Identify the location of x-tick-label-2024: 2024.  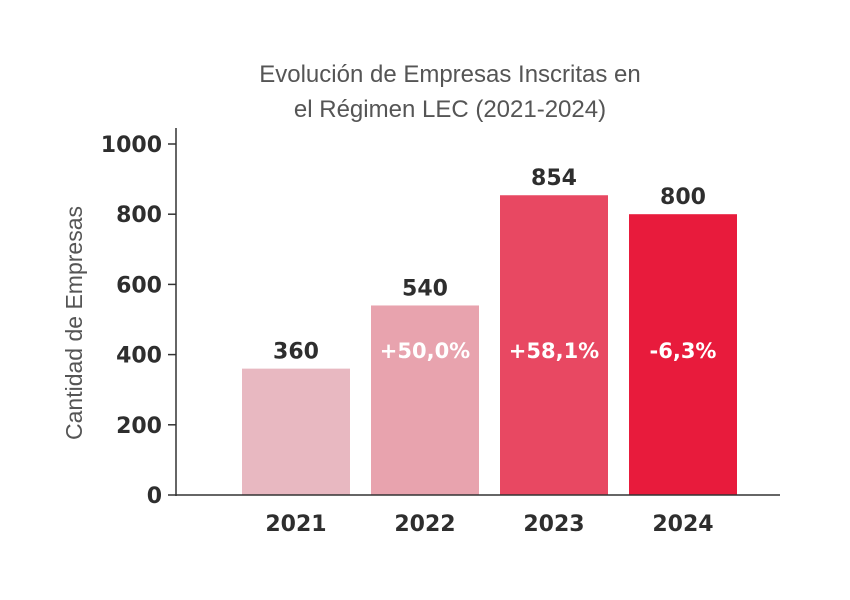
(682, 524).